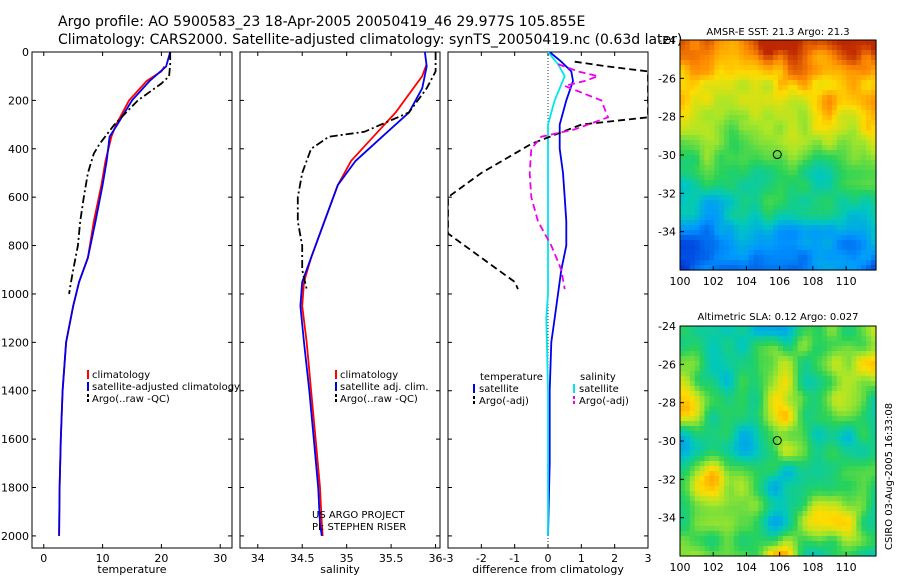 The height and width of the screenshot is (580, 900). Describe the element at coordinates (161, 558) in the screenshot. I see `x-tick-label: 20` at that location.